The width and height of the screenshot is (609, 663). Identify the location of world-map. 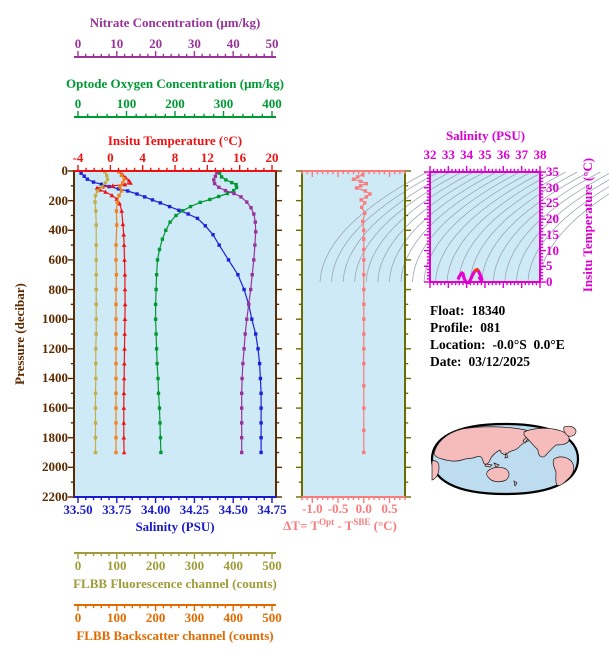
(505, 459).